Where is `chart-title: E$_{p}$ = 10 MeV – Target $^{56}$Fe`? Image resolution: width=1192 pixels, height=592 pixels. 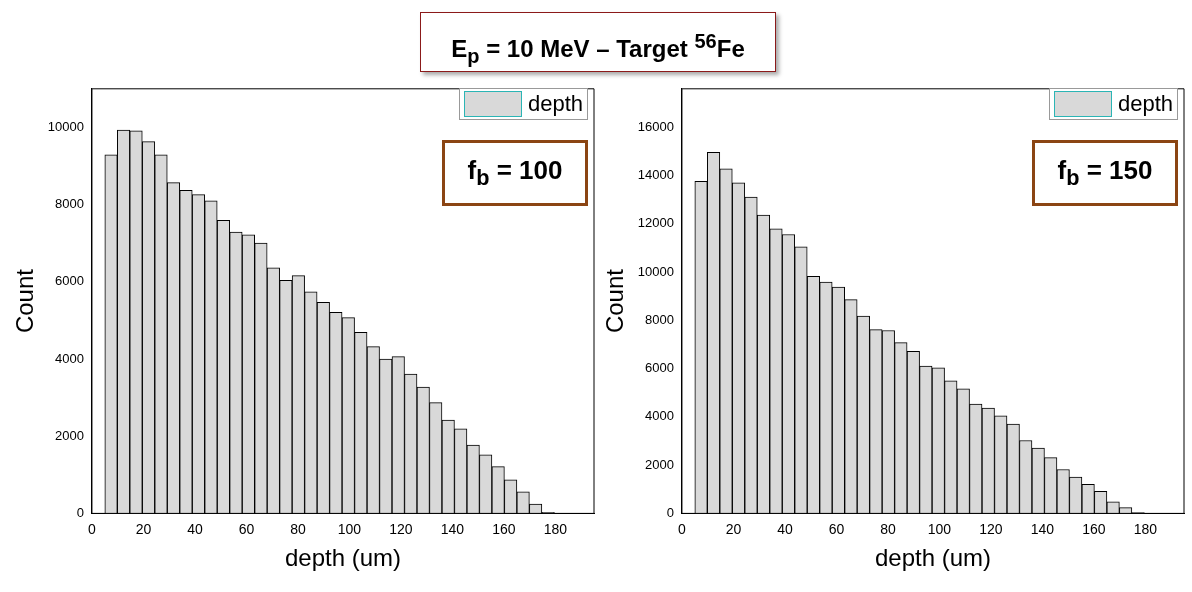
chart-title: E$_{p}$ = 10 MeV – Target $^{56}$Fe is located at coordinates (598, 42).